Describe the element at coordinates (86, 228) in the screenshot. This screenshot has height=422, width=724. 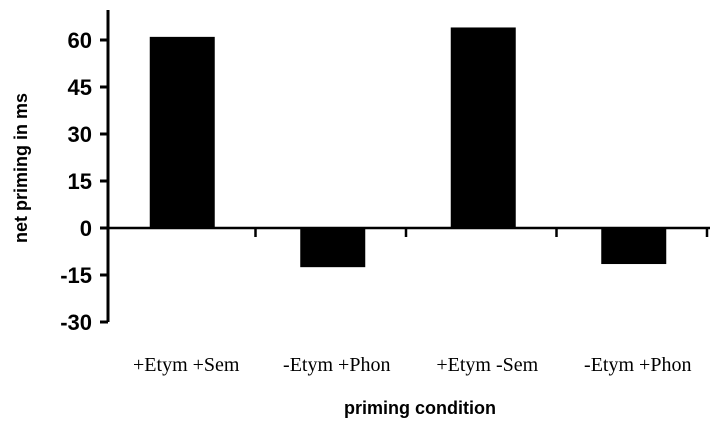
I see `y-tick-label: 0` at that location.